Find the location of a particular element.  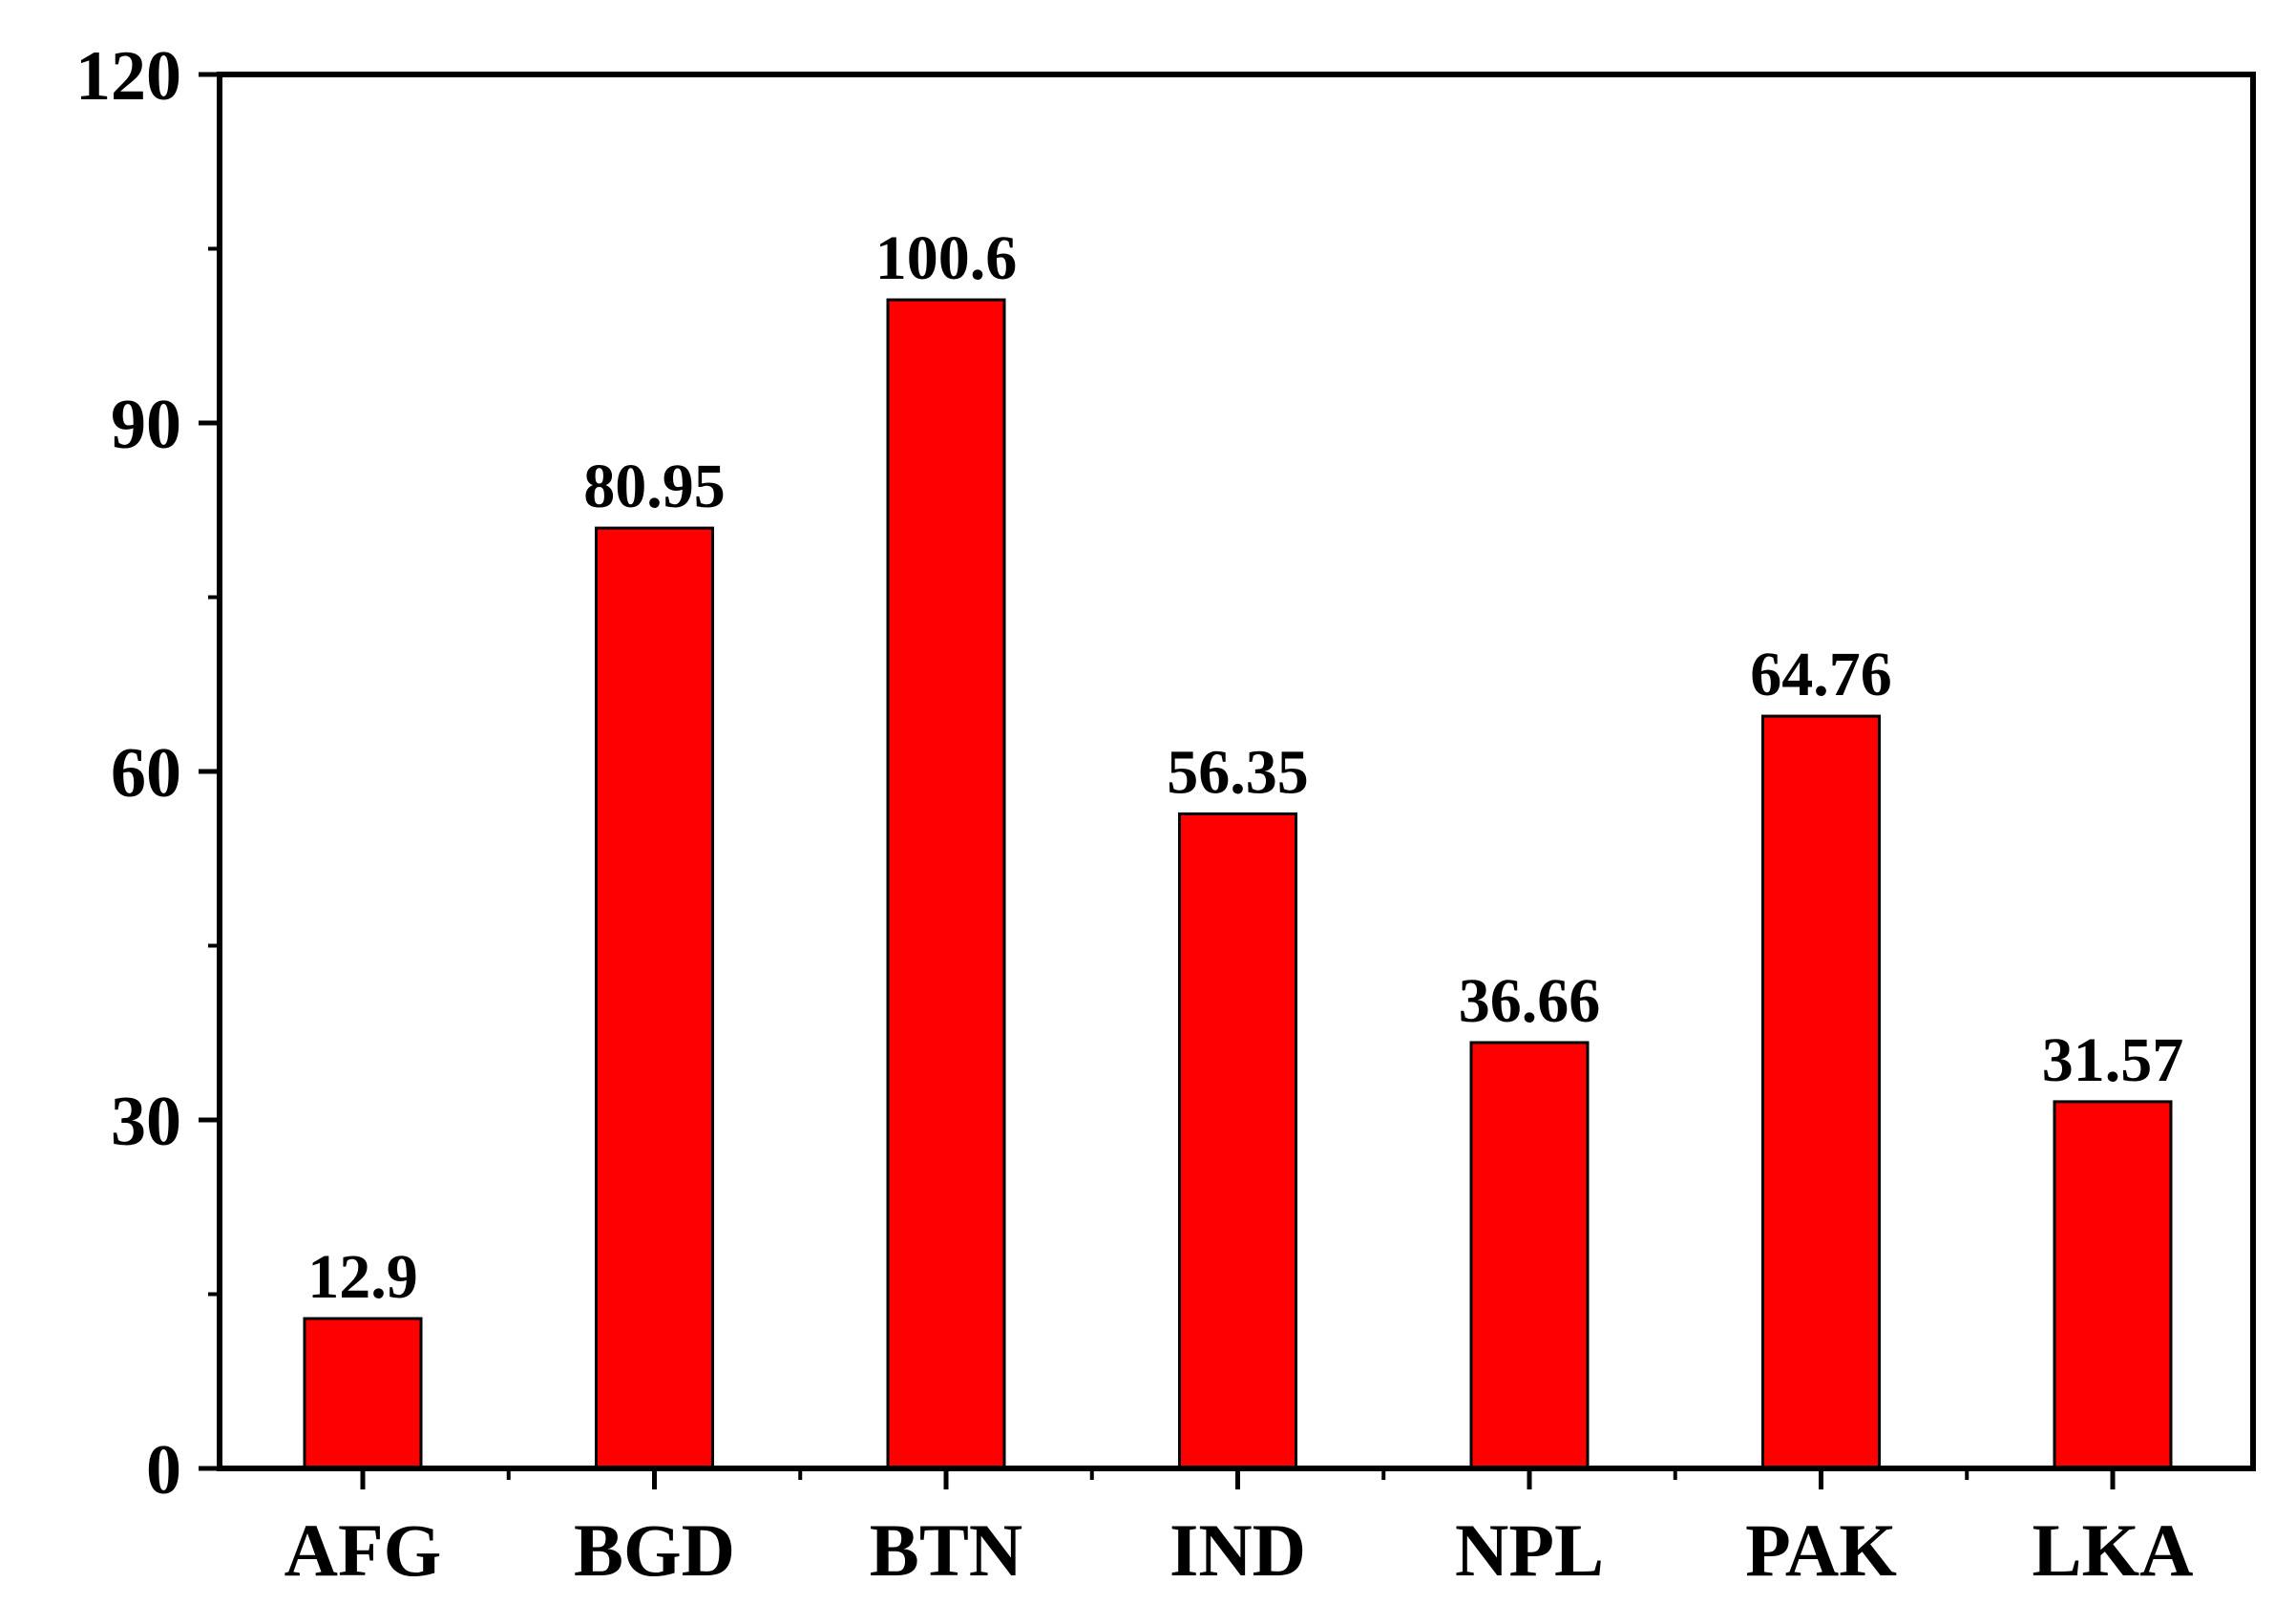

category-label-bgd: BGD is located at coordinates (654, 1551).